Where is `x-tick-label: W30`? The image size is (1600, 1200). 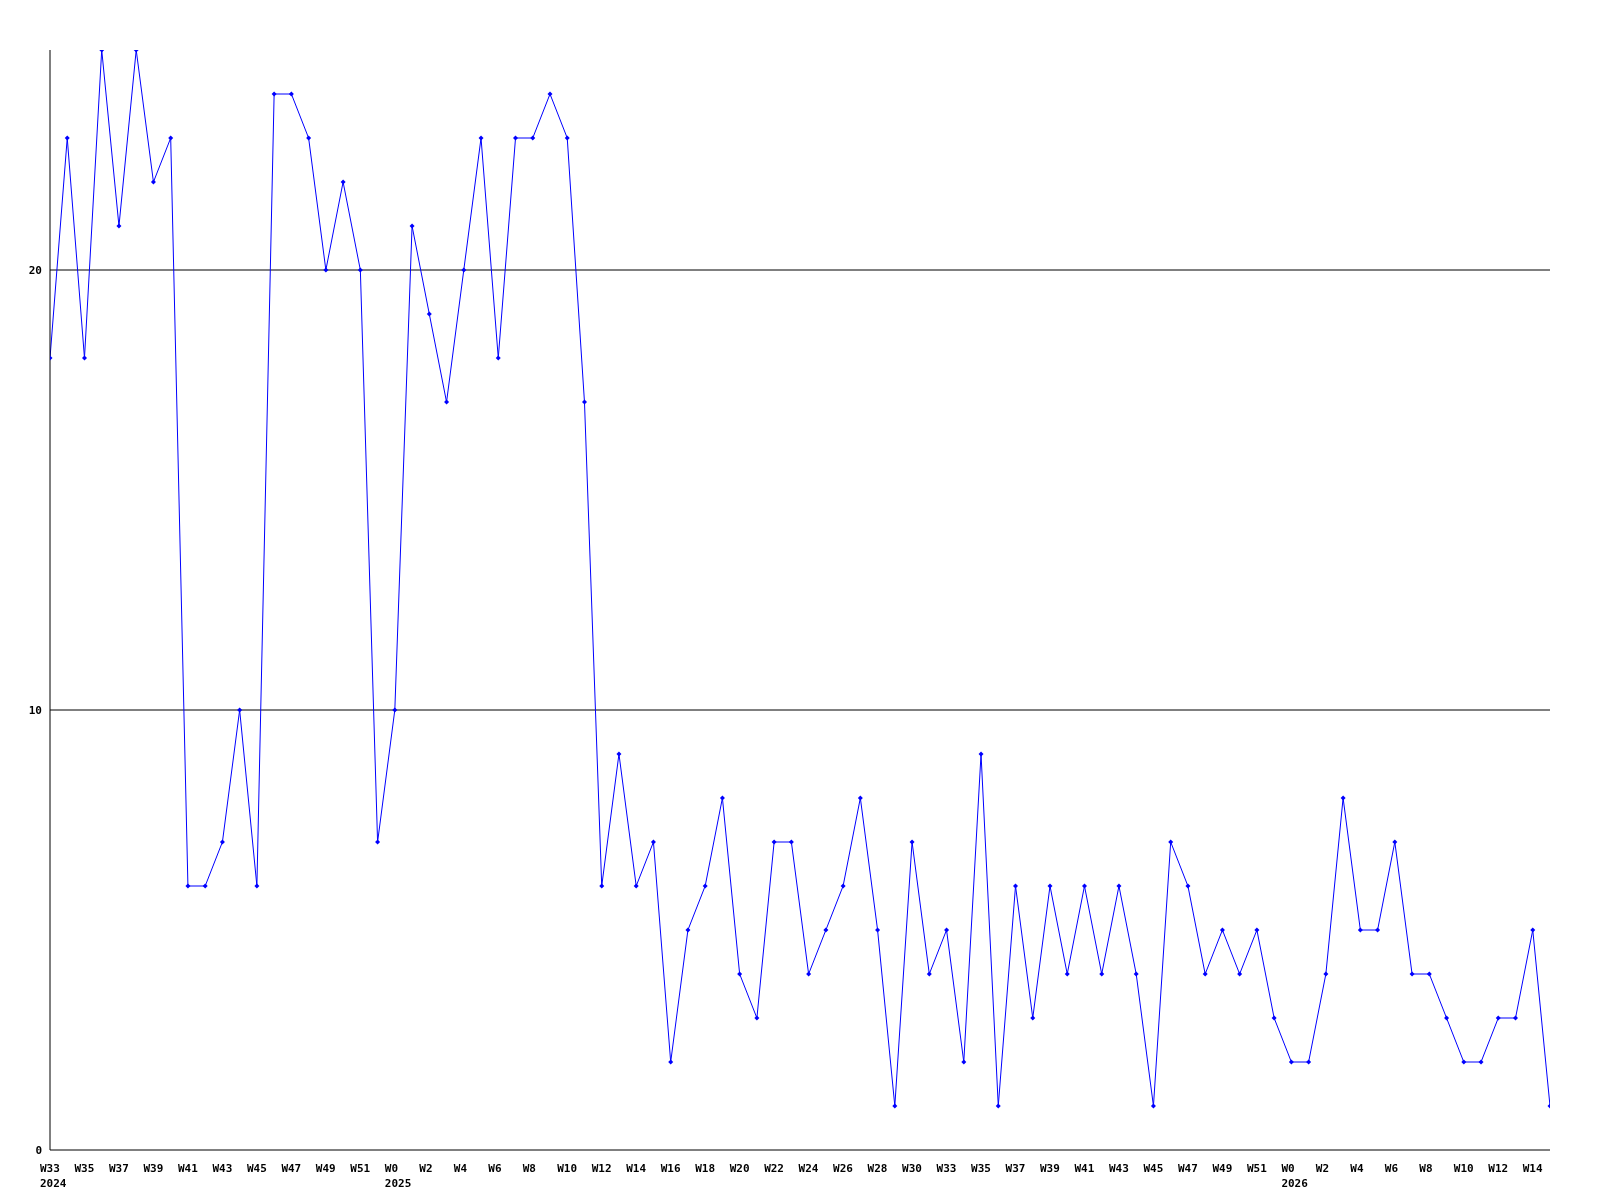
x-tick-label: W30 is located at coordinates (912, 1168).